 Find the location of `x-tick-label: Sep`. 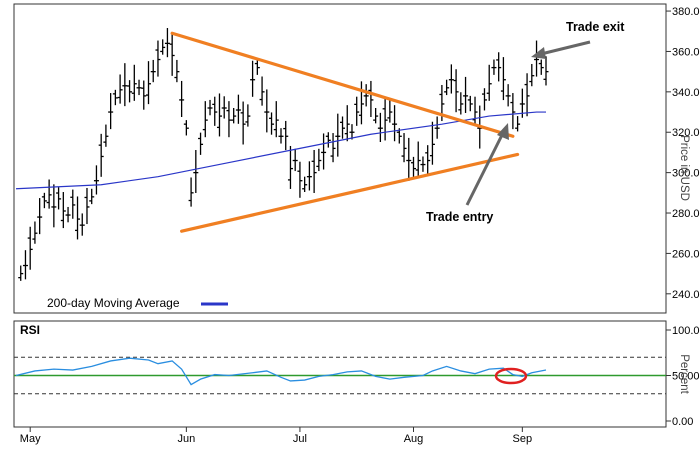

x-tick-label: Sep is located at coordinates (523, 439).